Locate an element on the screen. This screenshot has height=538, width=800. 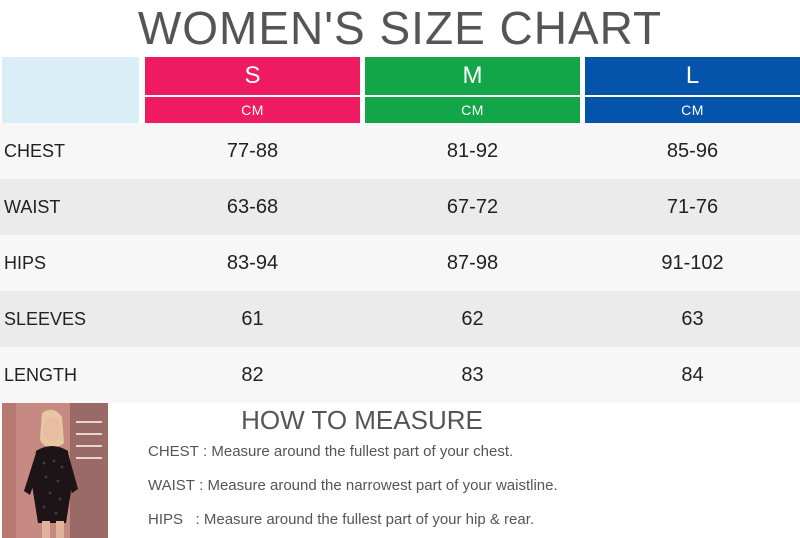
cell-s: 83-94 is located at coordinates (252, 263).